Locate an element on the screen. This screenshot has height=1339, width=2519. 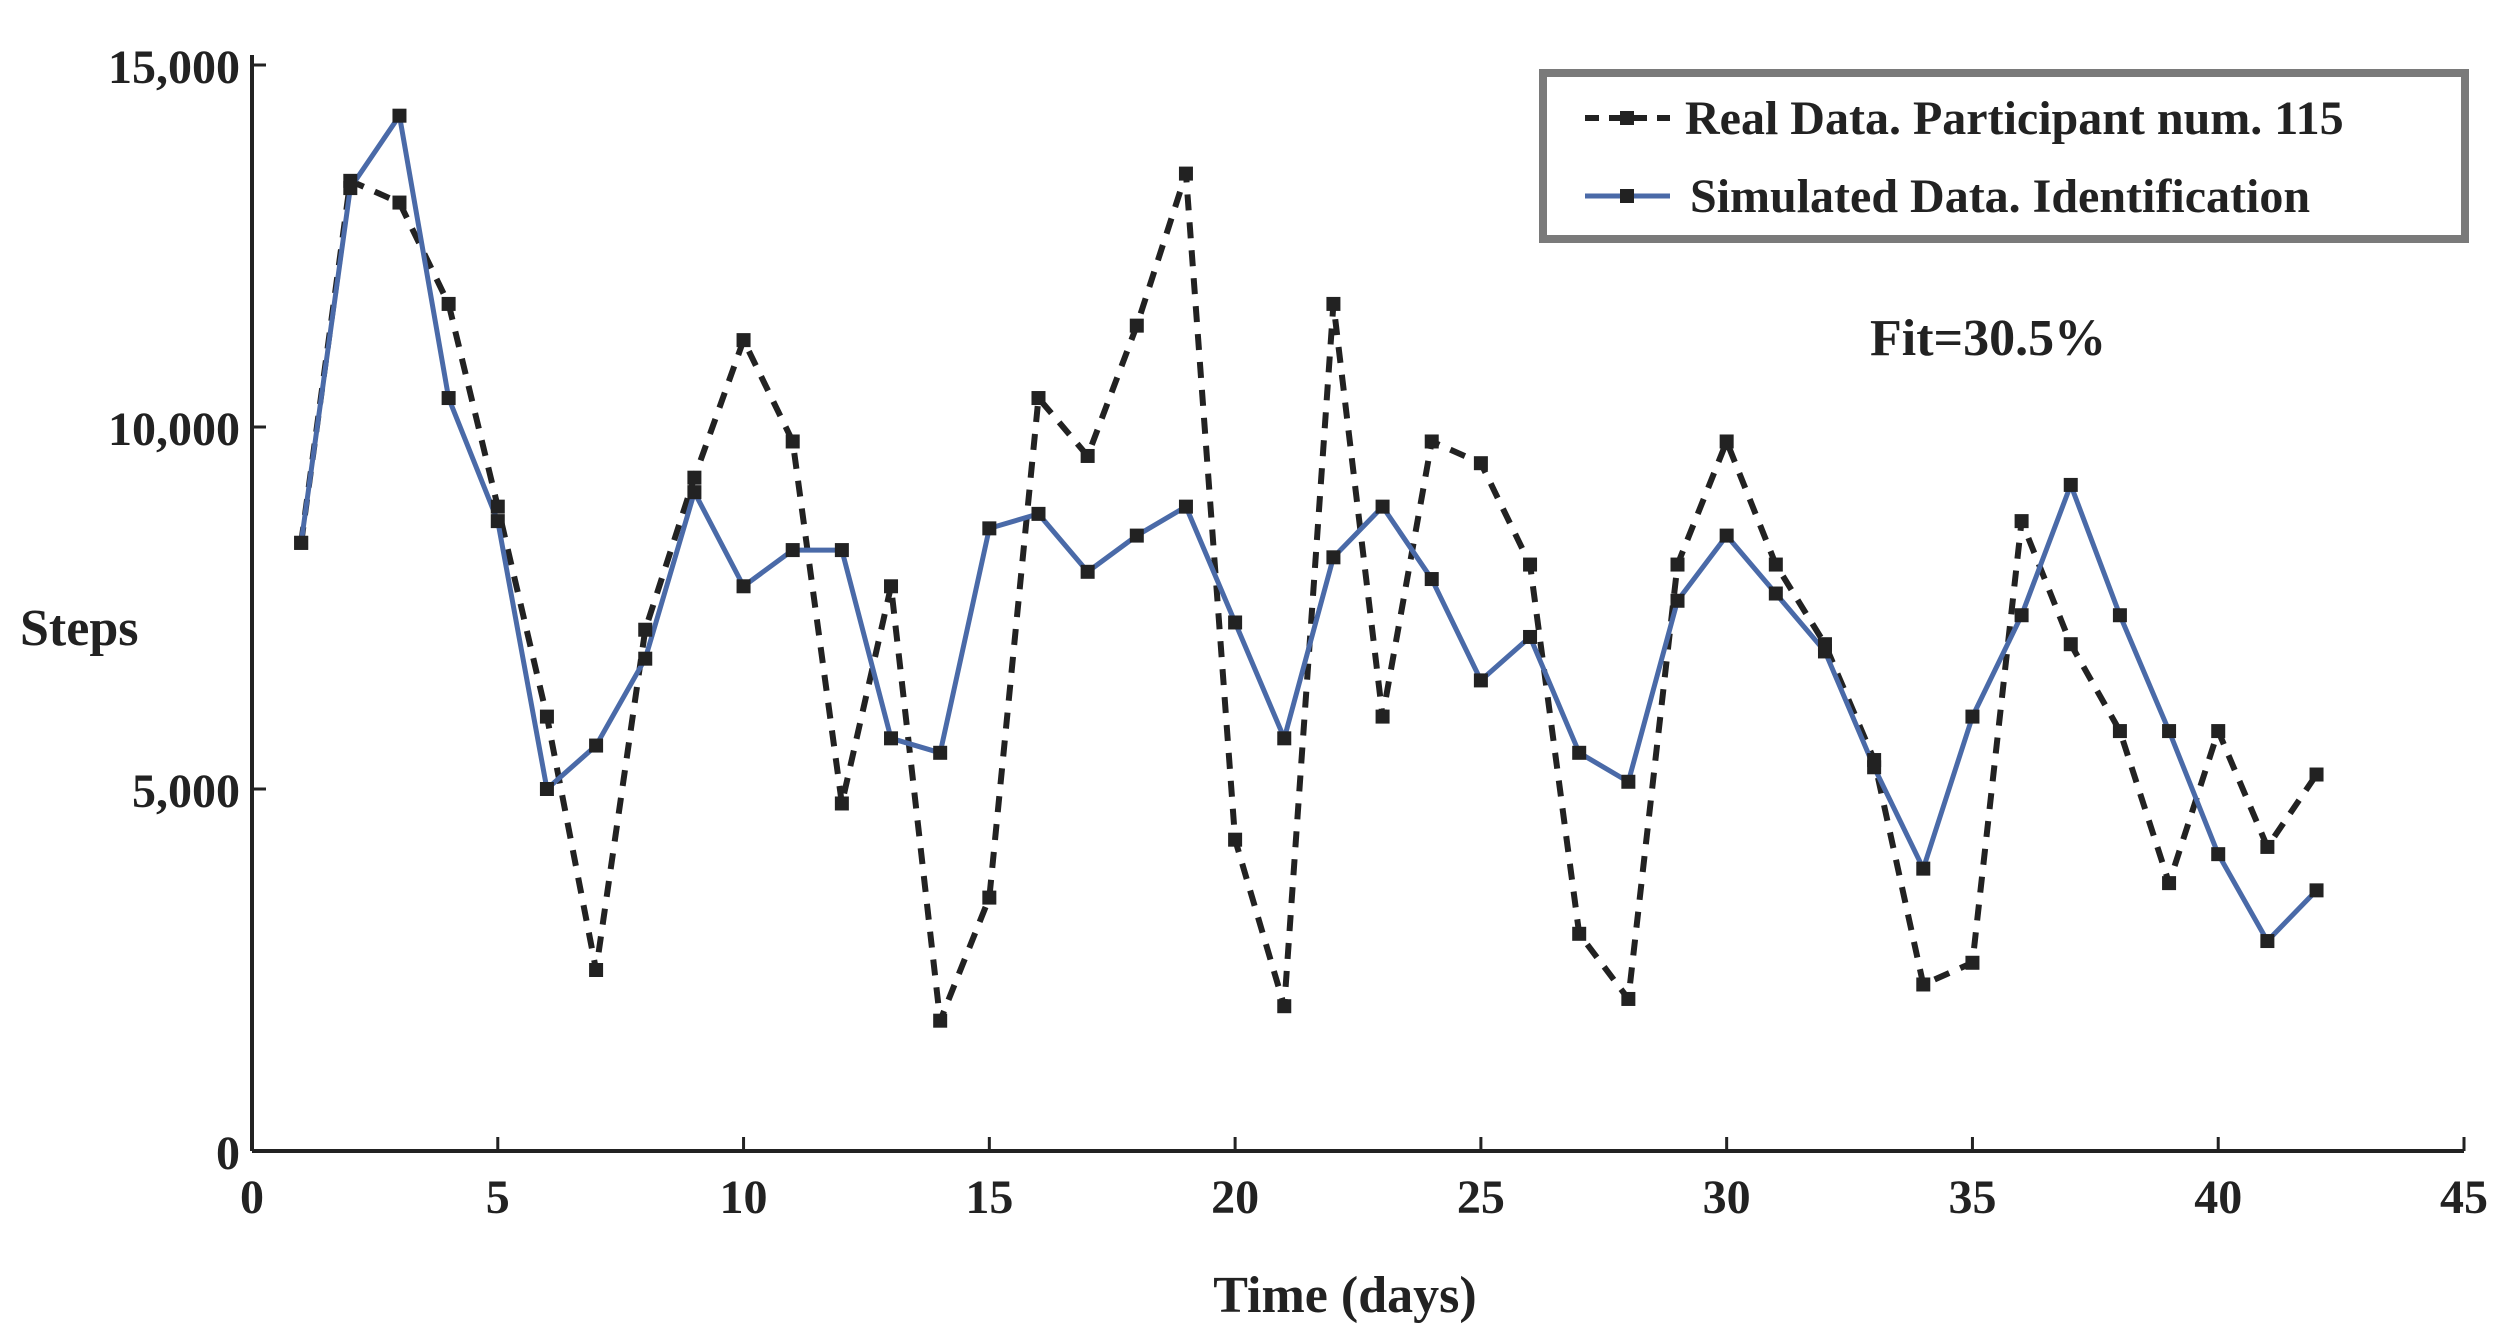
x-tick-label: 35 is located at coordinates (1972, 1197).